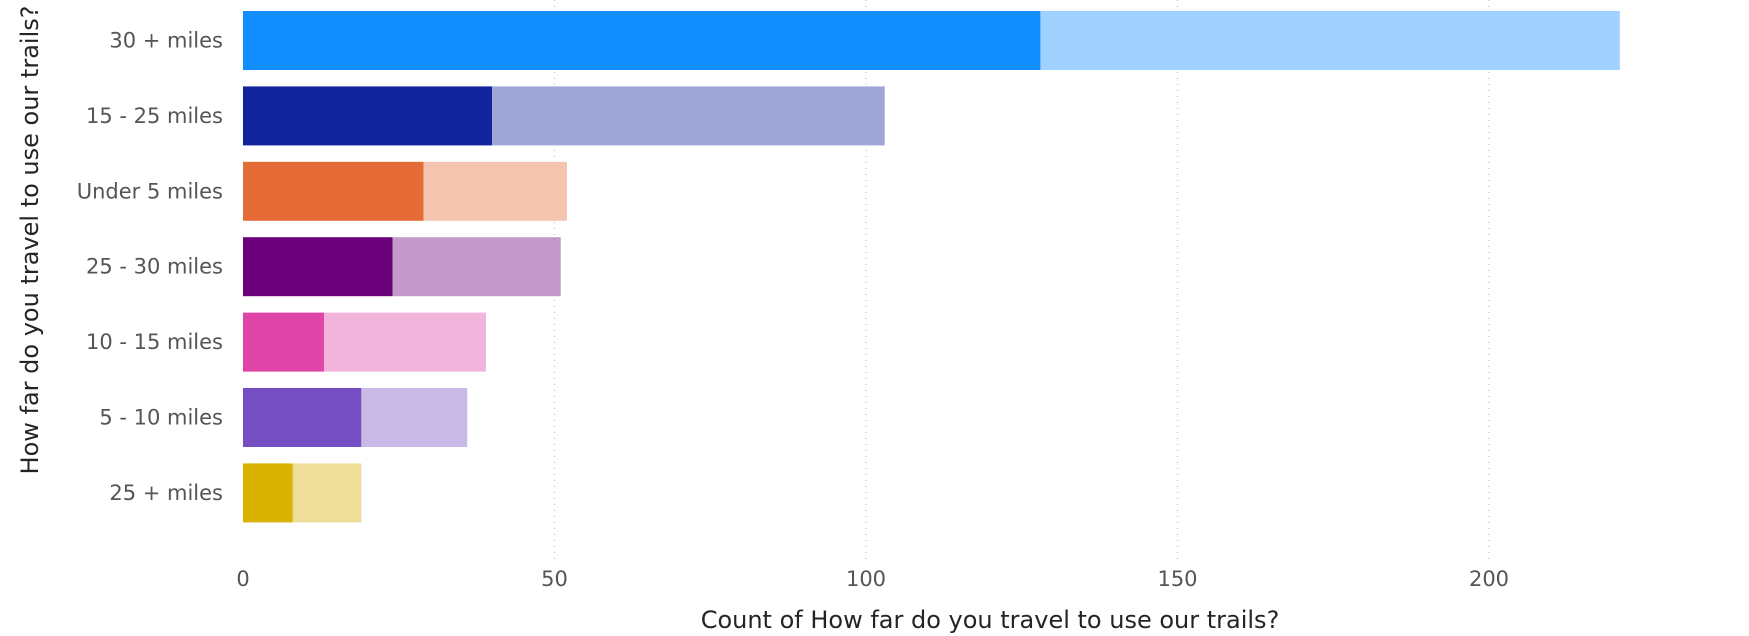 This screenshot has width=1749, height=636. What do you see at coordinates (150, 191) in the screenshot?
I see `category-label: Under 5 miles` at bounding box center [150, 191].